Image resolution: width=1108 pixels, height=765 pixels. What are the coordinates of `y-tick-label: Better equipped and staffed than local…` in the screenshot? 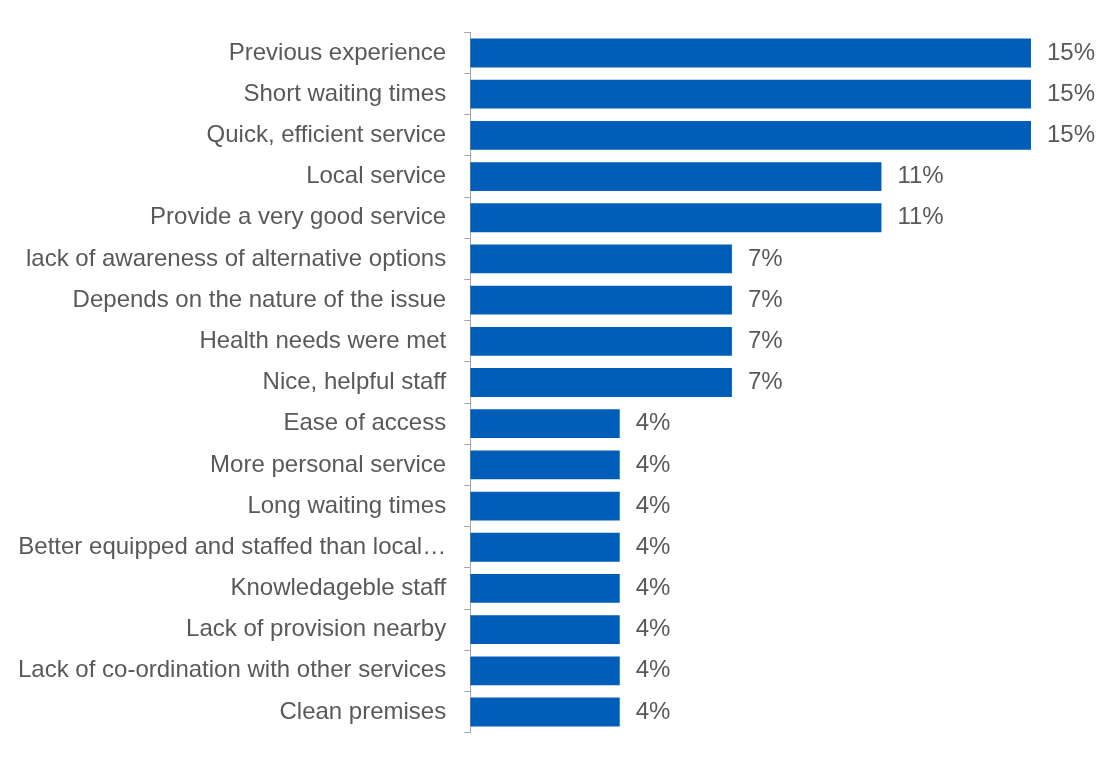 It's located at (232, 545).